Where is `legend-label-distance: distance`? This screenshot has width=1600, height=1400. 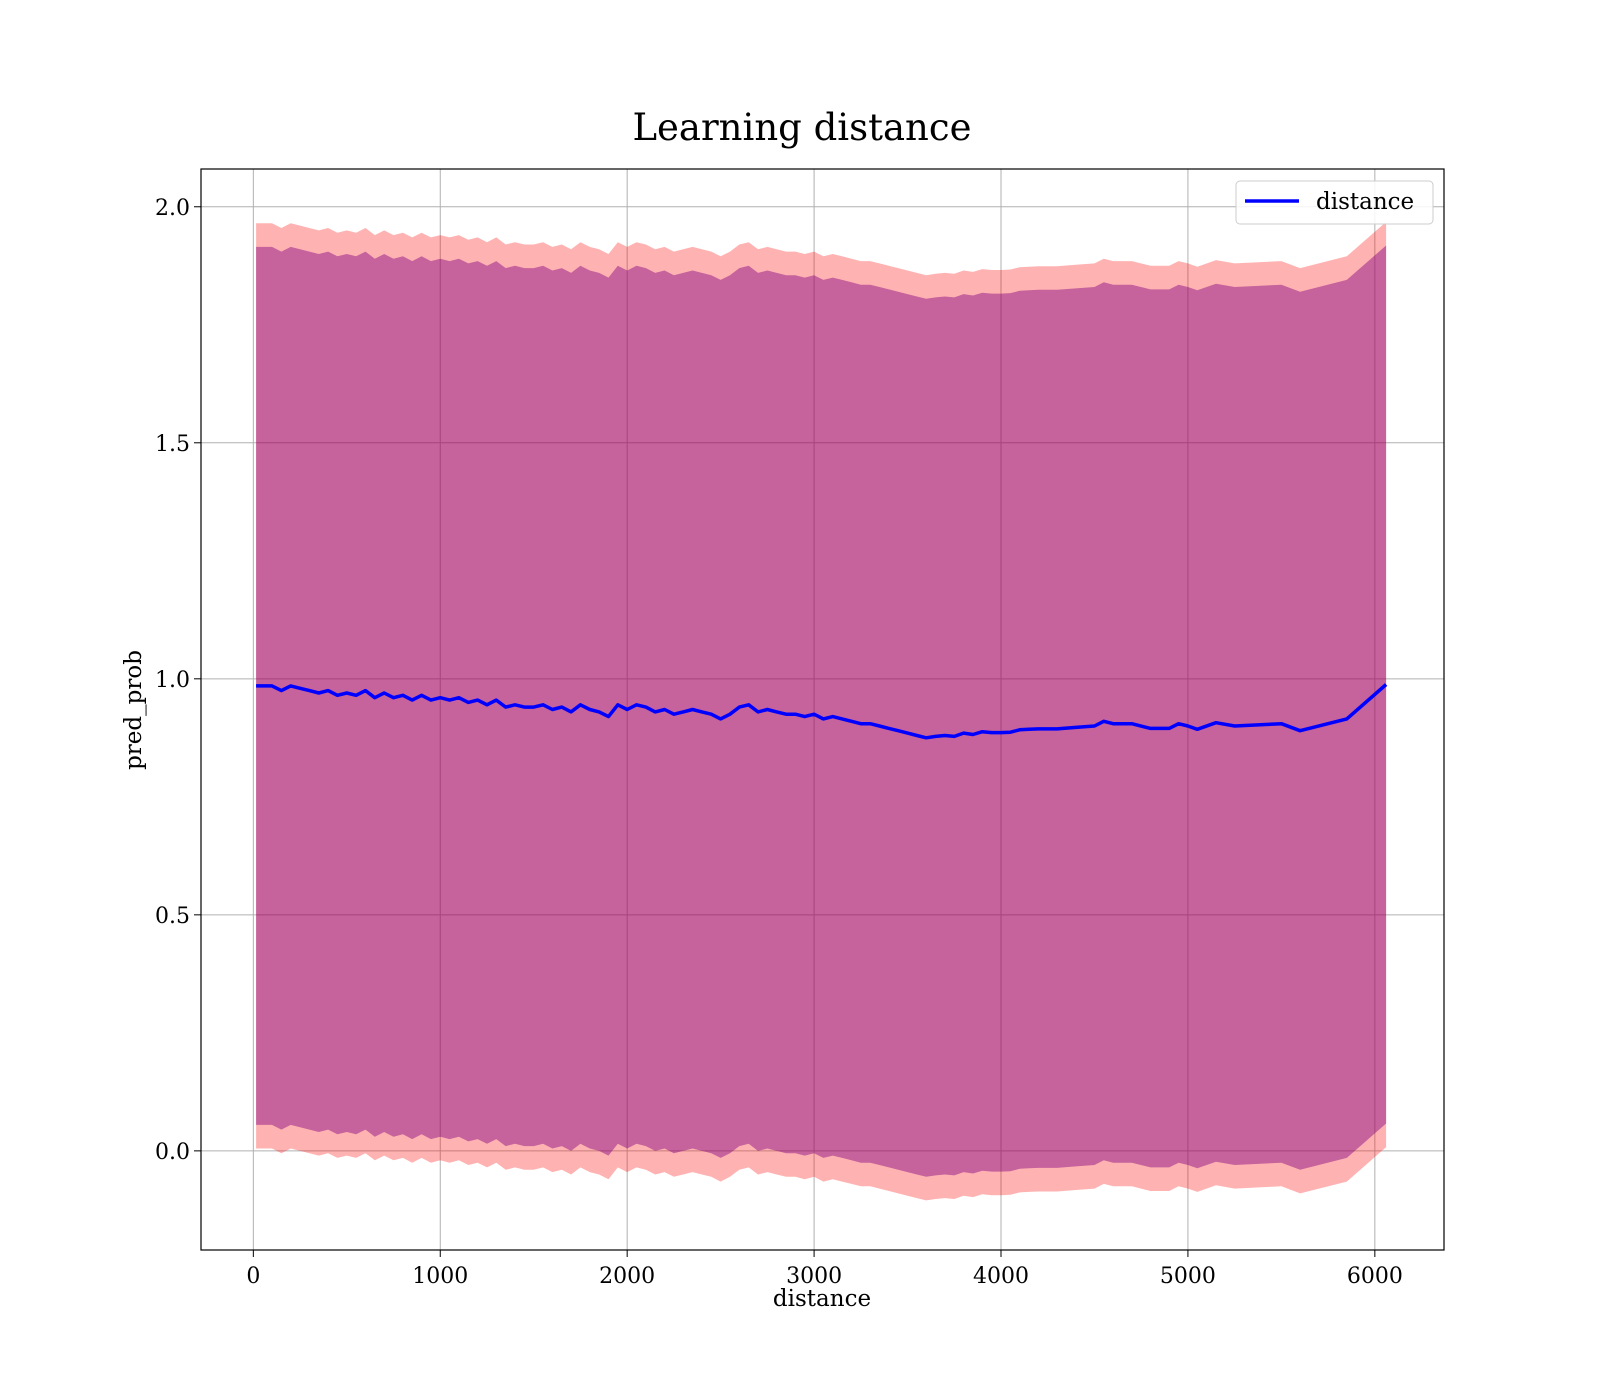
legend-label-distance: distance is located at coordinates (1365, 202).